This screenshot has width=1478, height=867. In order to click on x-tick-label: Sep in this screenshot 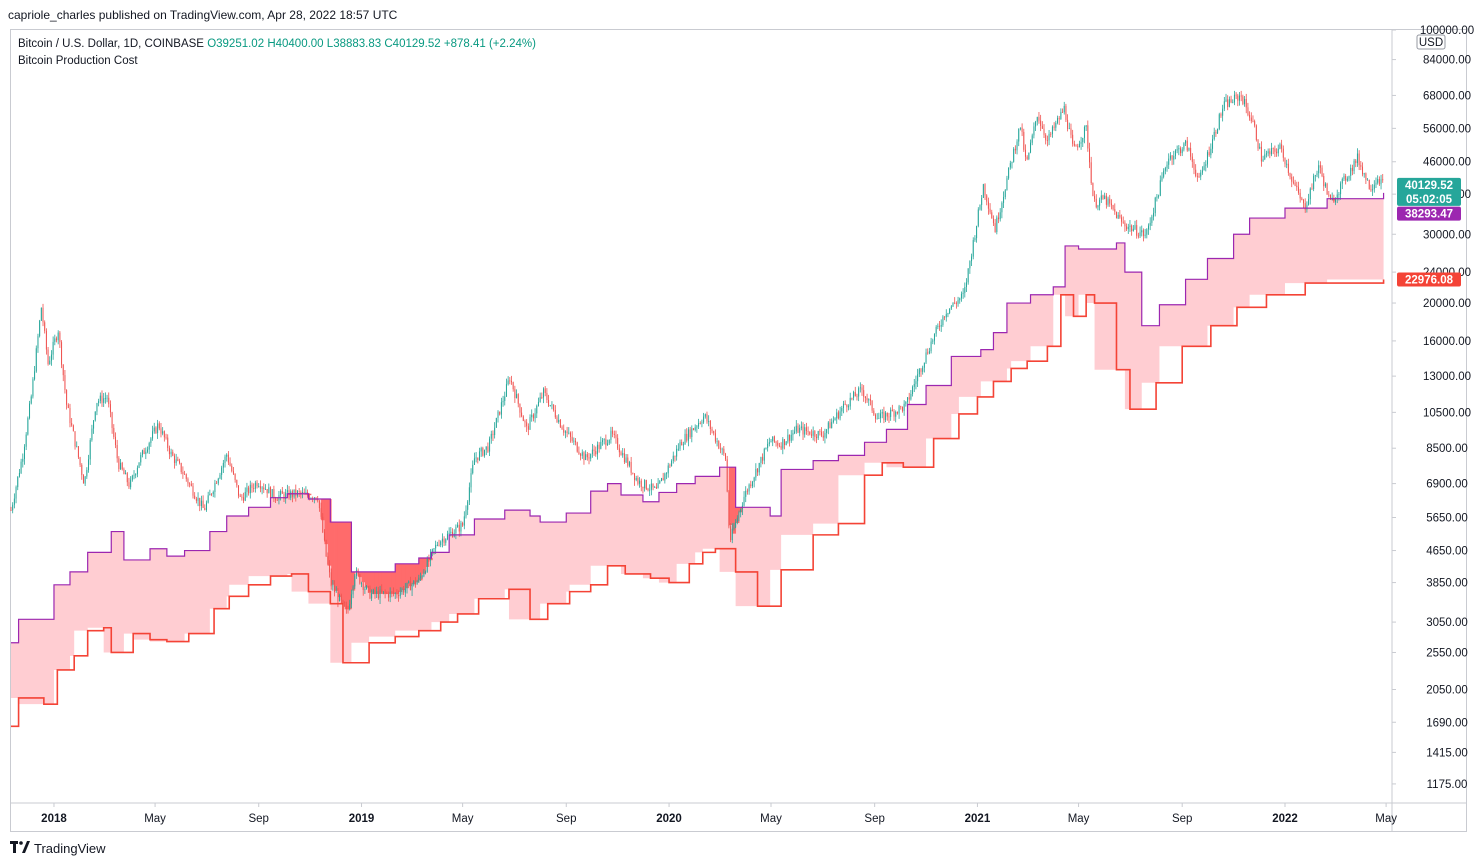, I will do `click(874, 819)`.